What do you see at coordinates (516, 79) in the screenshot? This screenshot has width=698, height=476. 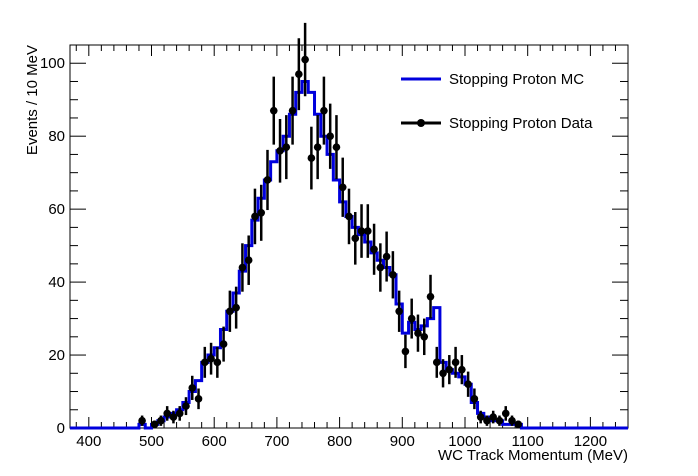 I see `legend-mc-label: Stopping Proton MC` at bounding box center [516, 79].